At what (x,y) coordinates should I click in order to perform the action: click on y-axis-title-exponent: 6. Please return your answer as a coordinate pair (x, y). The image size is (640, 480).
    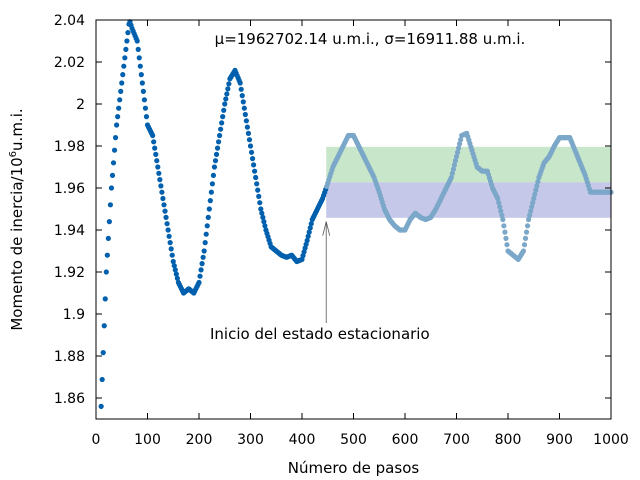
    Looking at the image, I should click on (13, 154).